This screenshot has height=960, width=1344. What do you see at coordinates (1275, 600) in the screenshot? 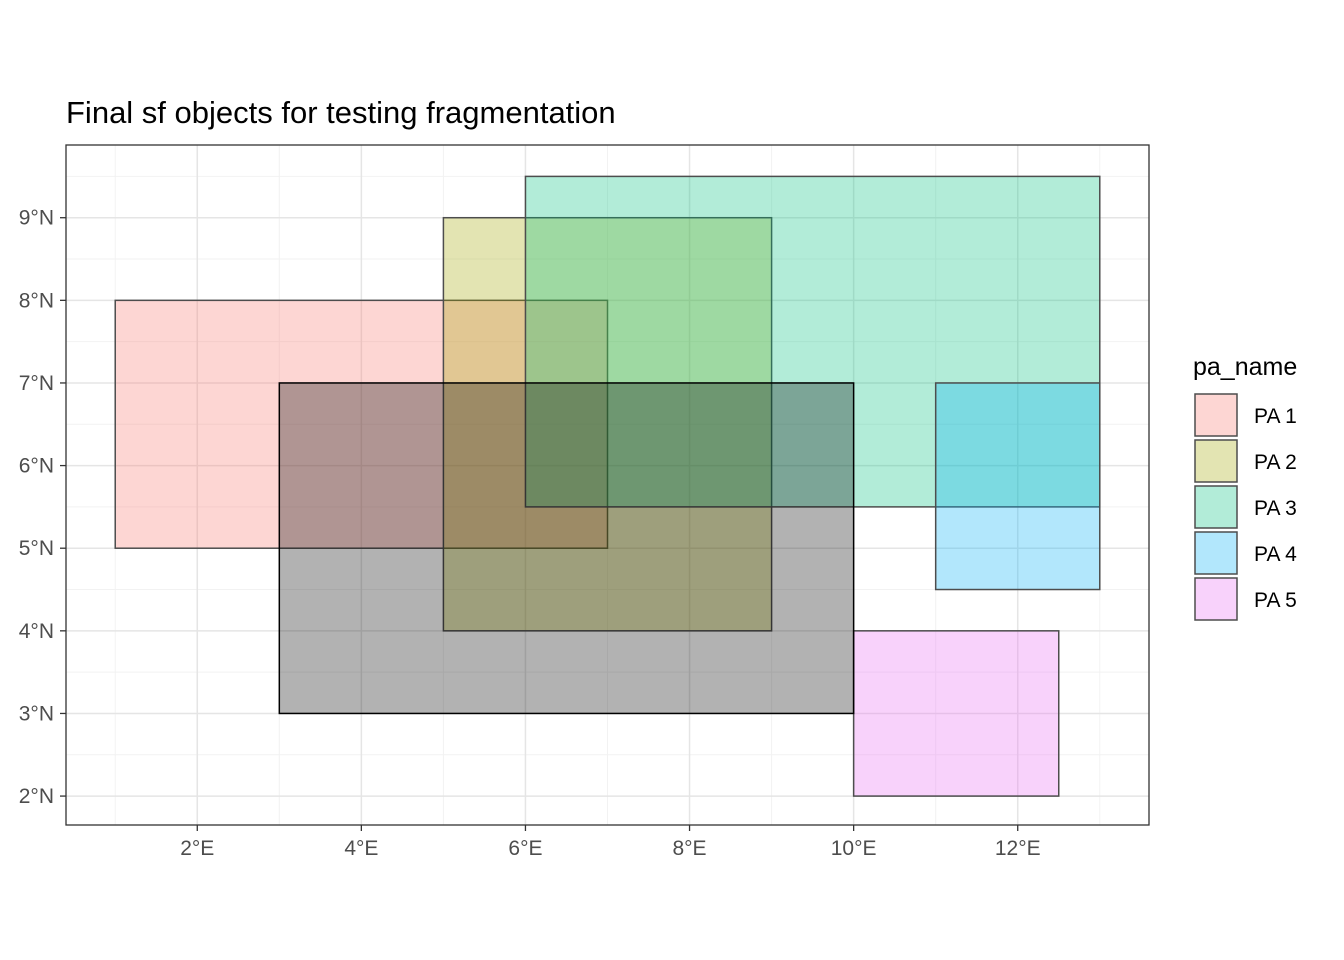
I see `legend-label-5: PA 5` at bounding box center [1275, 600].